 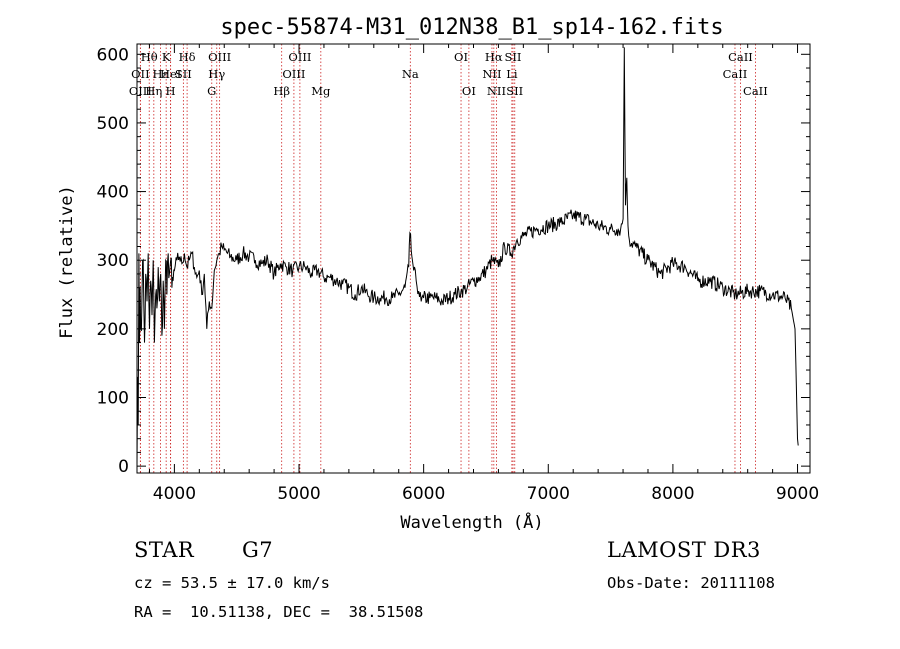 What do you see at coordinates (258, 550) in the screenshot?
I see `object-subclass: G7` at bounding box center [258, 550].